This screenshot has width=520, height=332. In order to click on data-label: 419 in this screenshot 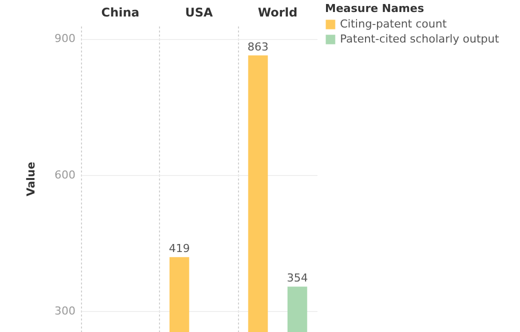, I will do `click(179, 249)`.